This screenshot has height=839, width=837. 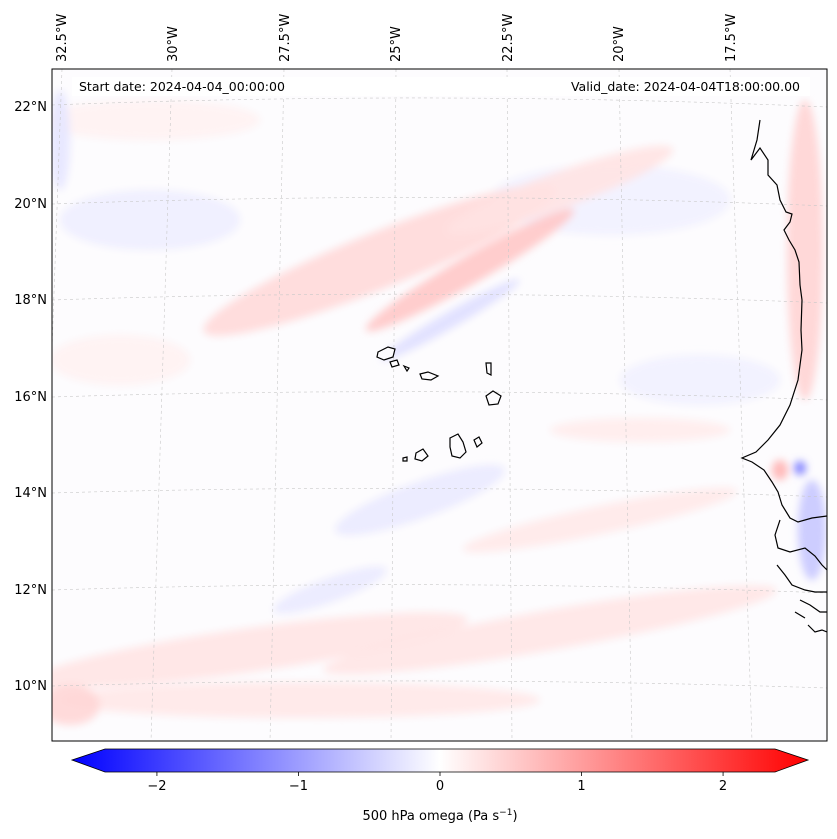 What do you see at coordinates (581, 786) in the screenshot?
I see `colorbar-tick-label: 1` at bounding box center [581, 786].